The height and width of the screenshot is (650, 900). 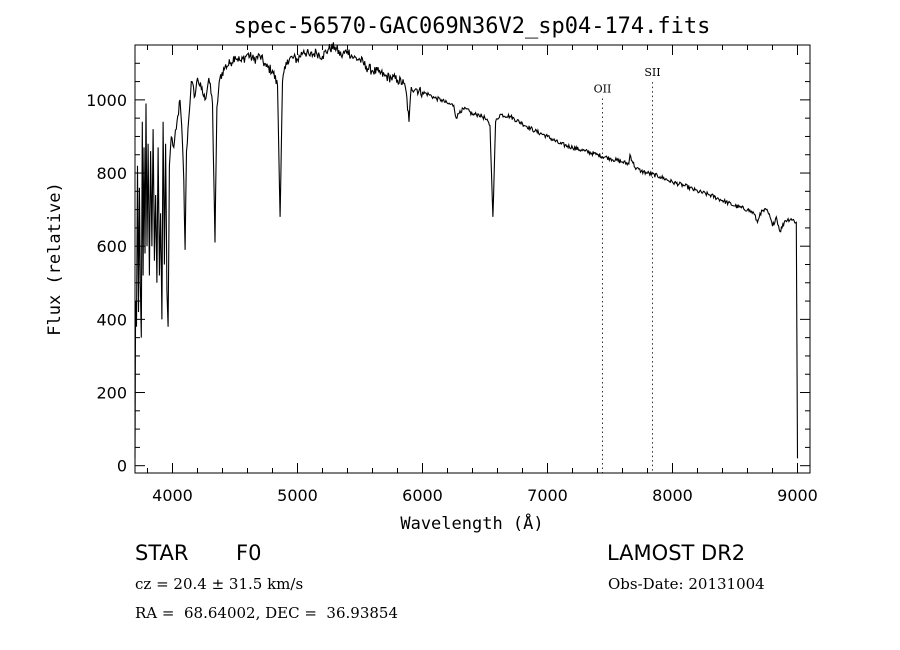 What do you see at coordinates (111, 393) in the screenshot?
I see `y-tick-label: 200` at bounding box center [111, 393].